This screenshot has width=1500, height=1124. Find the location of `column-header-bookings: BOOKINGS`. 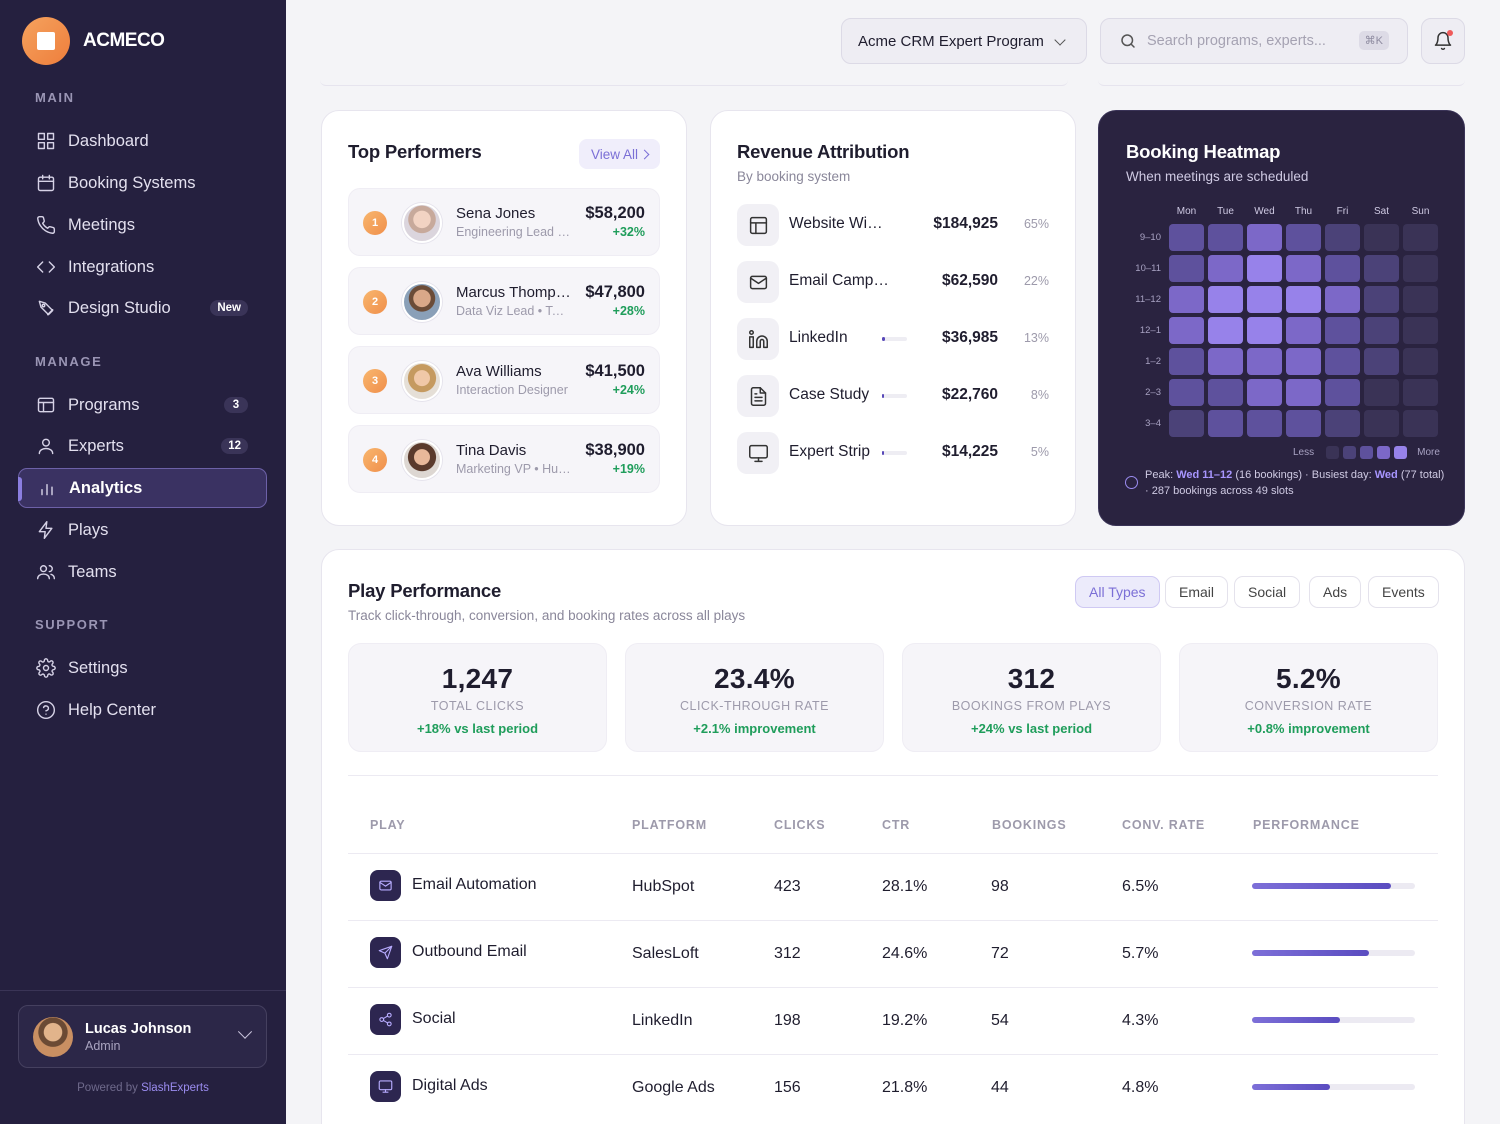

column-header-bookings: BOOKINGS is located at coordinates (1029, 825).